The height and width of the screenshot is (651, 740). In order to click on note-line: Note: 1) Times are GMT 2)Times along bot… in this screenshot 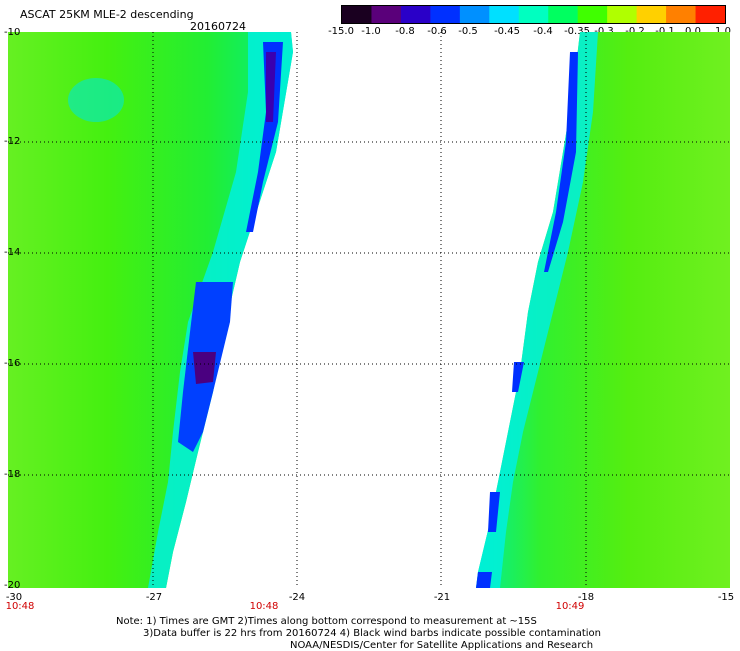, I will do `click(326, 621)`.